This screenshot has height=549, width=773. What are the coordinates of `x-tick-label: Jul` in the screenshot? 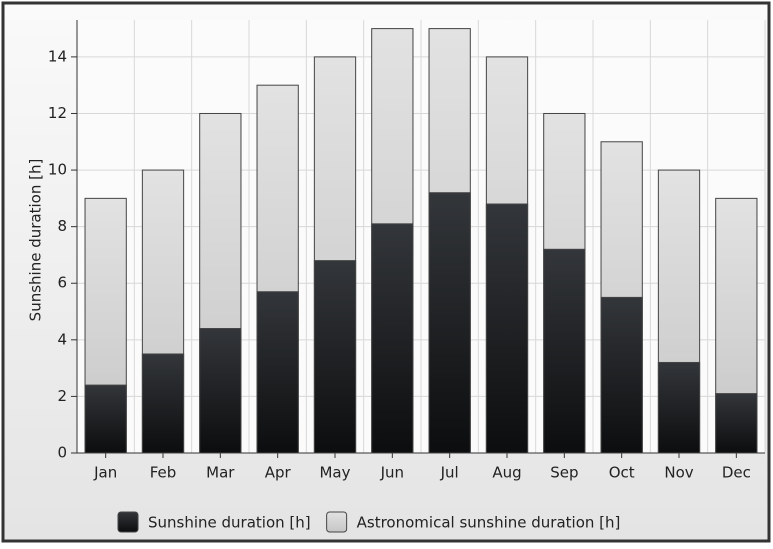 It's located at (449, 473).